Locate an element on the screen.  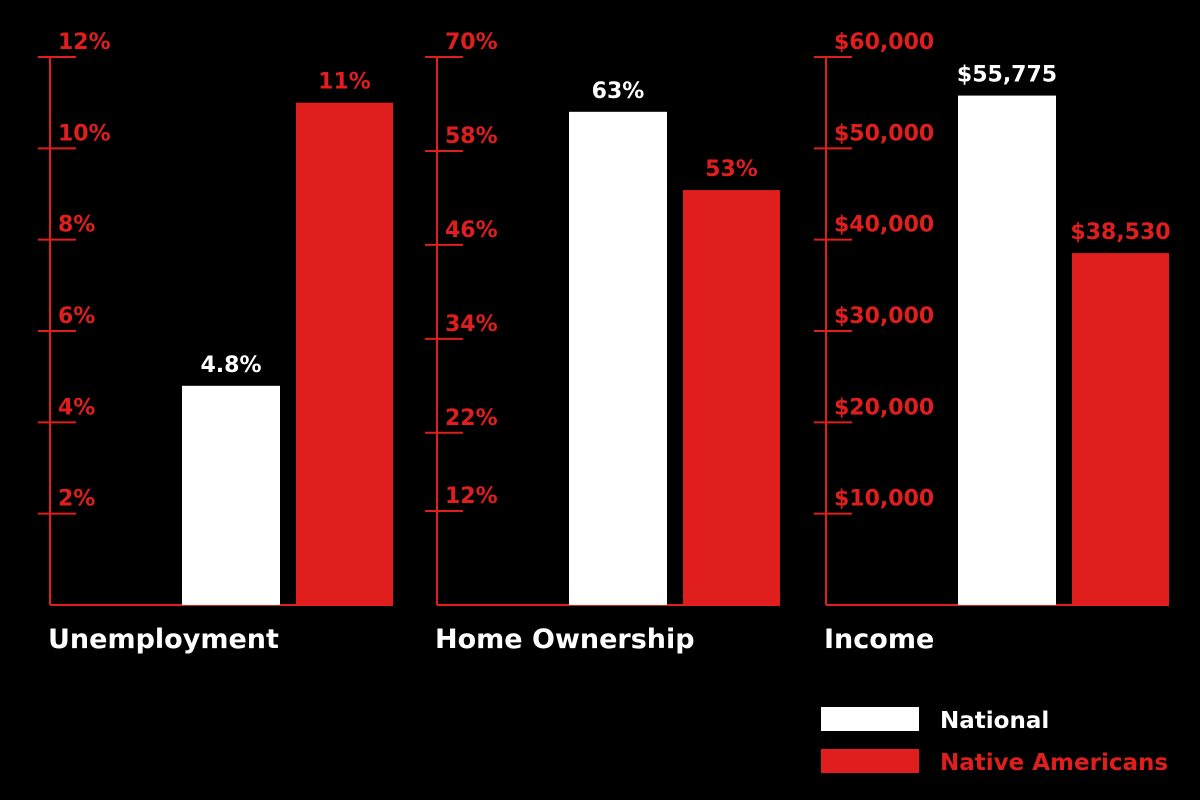
value-label: 63% is located at coordinates (618, 91).